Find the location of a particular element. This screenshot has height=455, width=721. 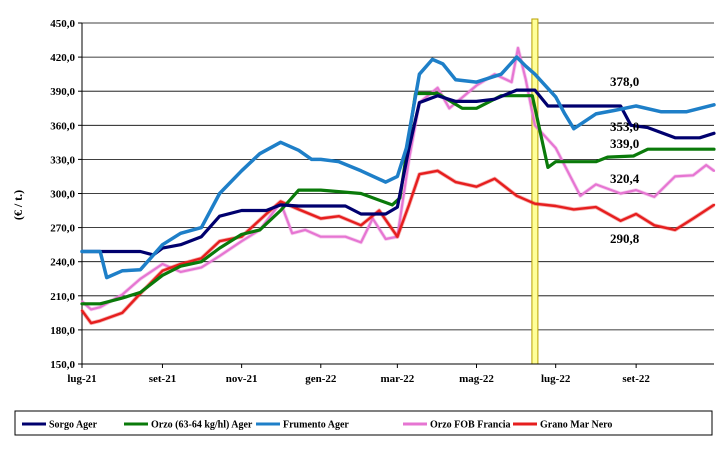

y-tick-label: 330,0 is located at coordinates (62, 160).